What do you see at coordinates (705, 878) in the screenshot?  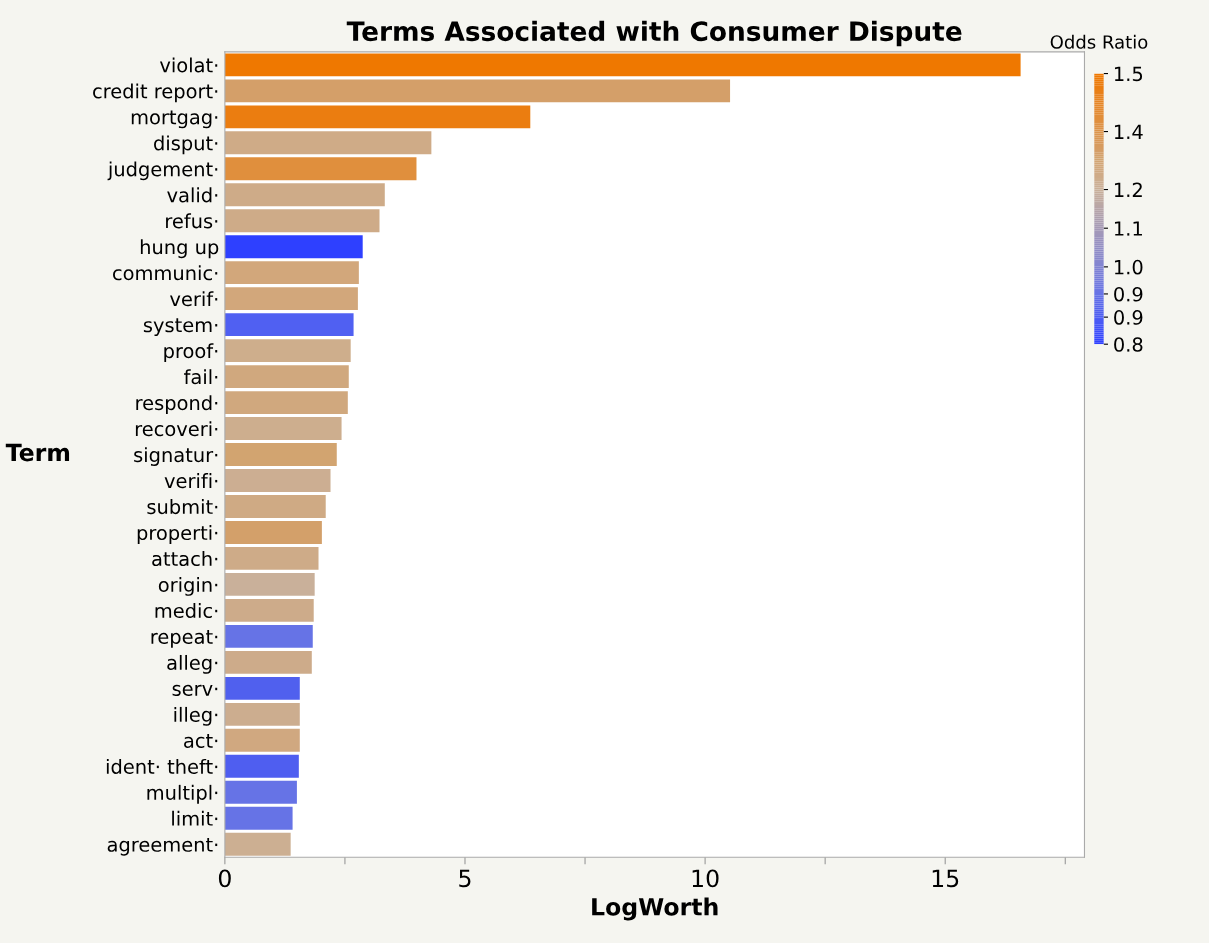 I see `x-tick-label: 10` at bounding box center [705, 878].